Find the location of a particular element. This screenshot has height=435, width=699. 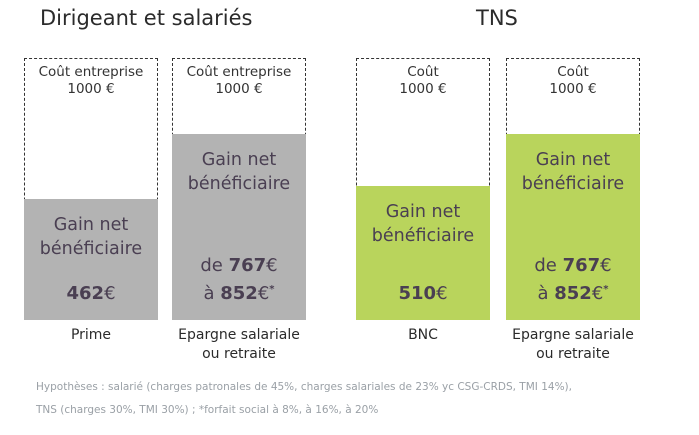

column-label-prime: Prime is located at coordinates (91, 335).